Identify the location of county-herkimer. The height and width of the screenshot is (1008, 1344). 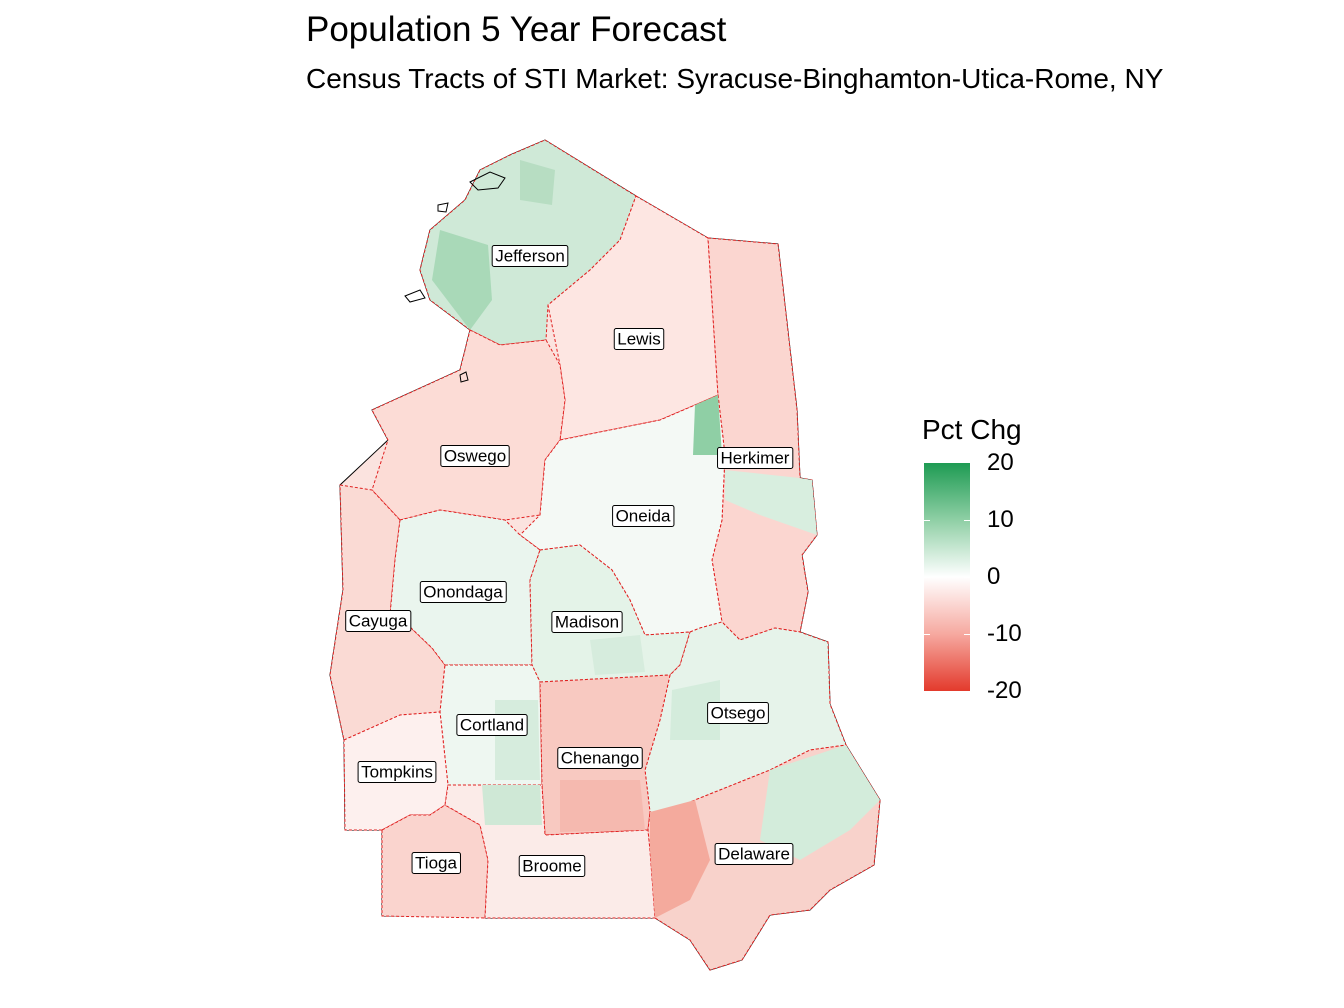
(762, 439).